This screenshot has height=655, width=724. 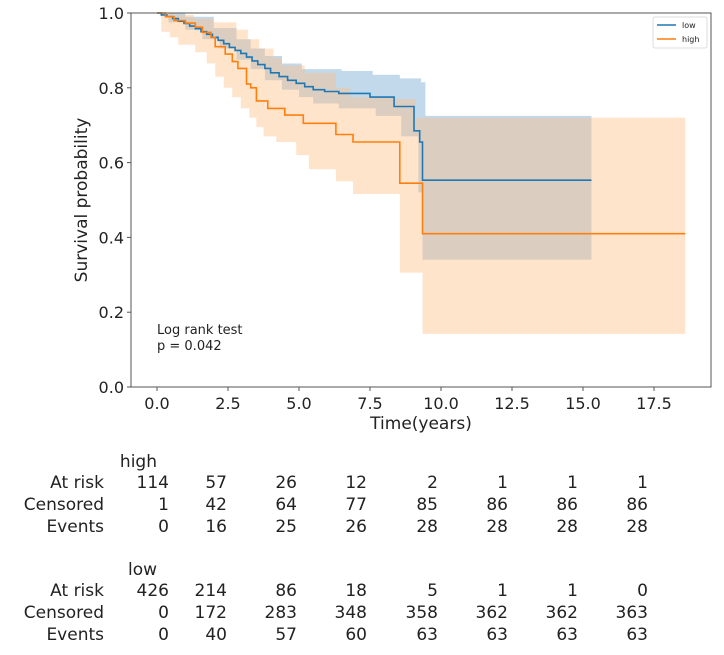 What do you see at coordinates (111, 13) in the screenshot?
I see `y-tick-label: 1.0` at bounding box center [111, 13].